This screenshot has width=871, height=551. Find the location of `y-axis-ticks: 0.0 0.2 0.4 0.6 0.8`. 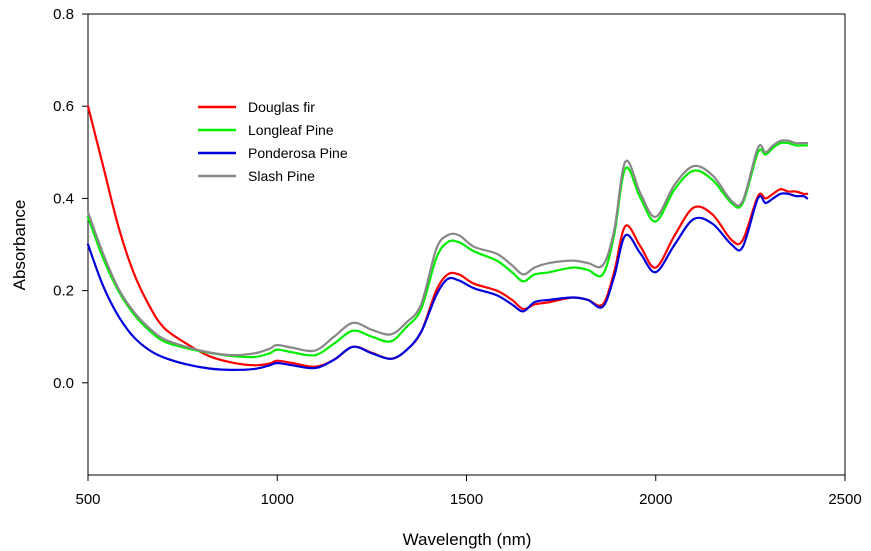

y-axis-ticks: 0.0 0.2 0.4 0.6 0.8 is located at coordinates (70, 199).